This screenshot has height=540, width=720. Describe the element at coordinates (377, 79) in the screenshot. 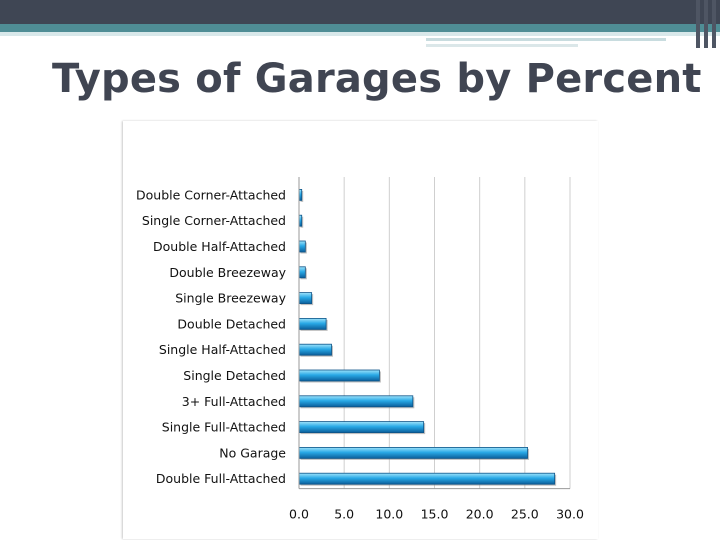

I see `slide-title: Types of Garages by Percent` at that location.